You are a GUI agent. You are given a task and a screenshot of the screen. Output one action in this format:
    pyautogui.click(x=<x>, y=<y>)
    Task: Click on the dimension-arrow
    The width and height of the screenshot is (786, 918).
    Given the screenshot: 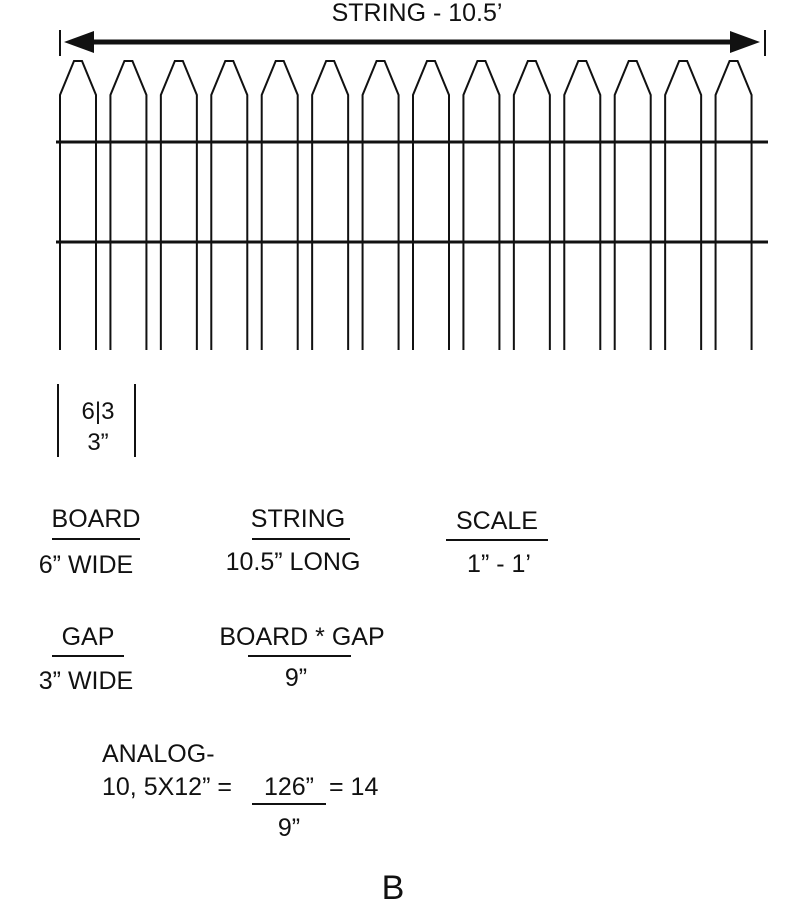 What is the action you would take?
    pyautogui.click(x=412, y=43)
    